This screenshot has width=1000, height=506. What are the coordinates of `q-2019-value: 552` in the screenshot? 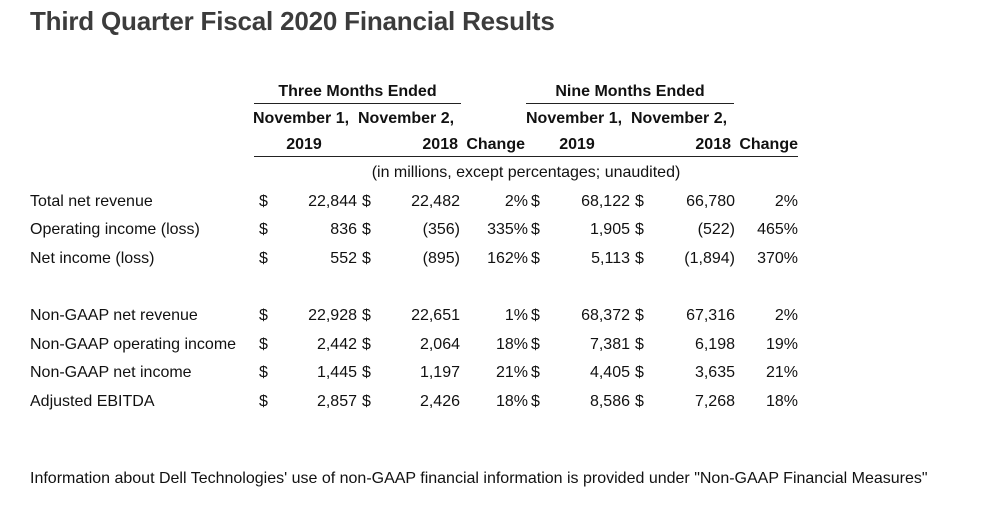 It's located at (343, 258).